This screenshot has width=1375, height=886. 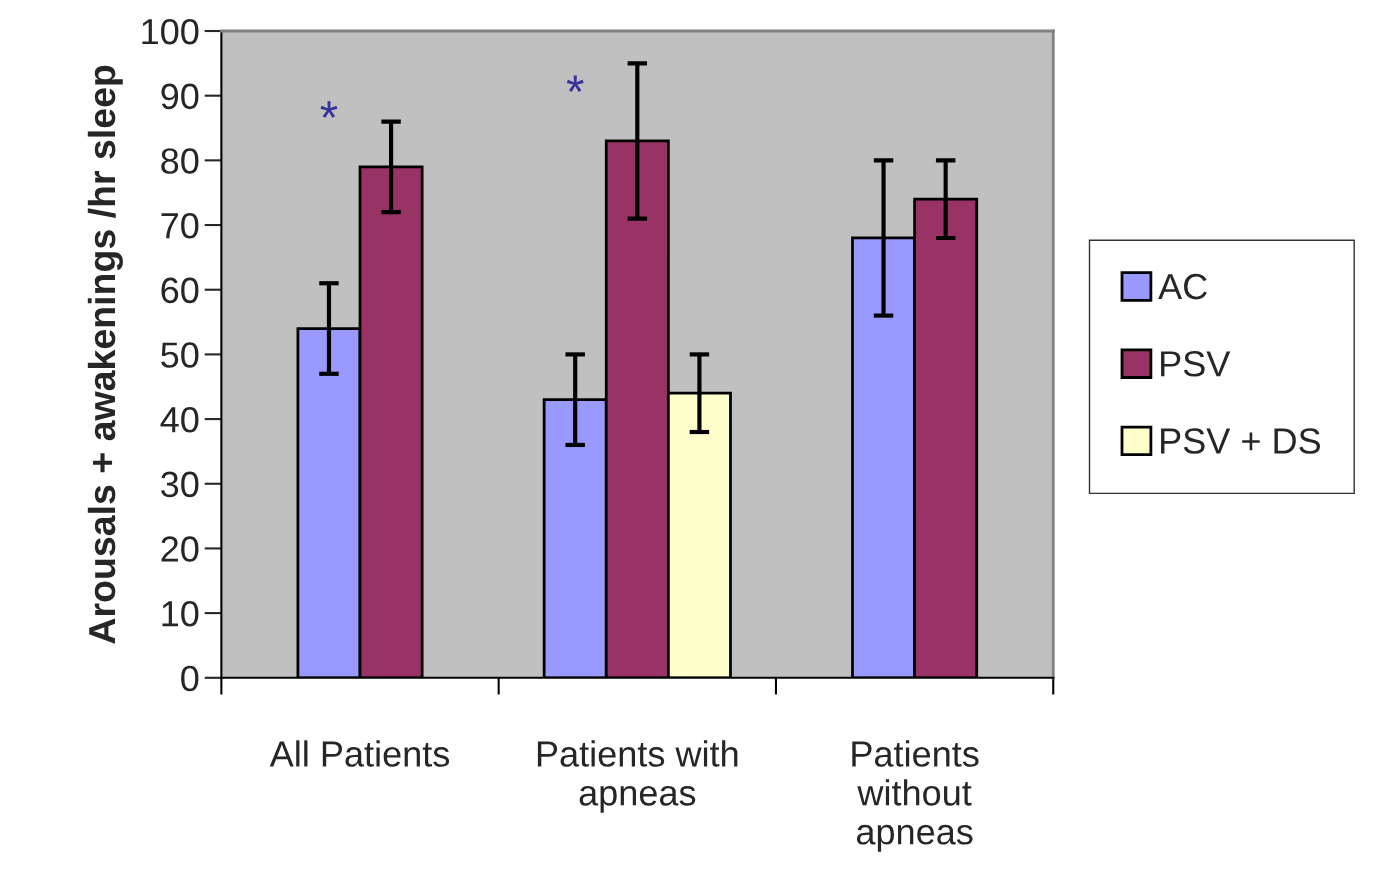 What do you see at coordinates (1182, 286) in the screenshot?
I see `legend-label: AC` at bounding box center [1182, 286].